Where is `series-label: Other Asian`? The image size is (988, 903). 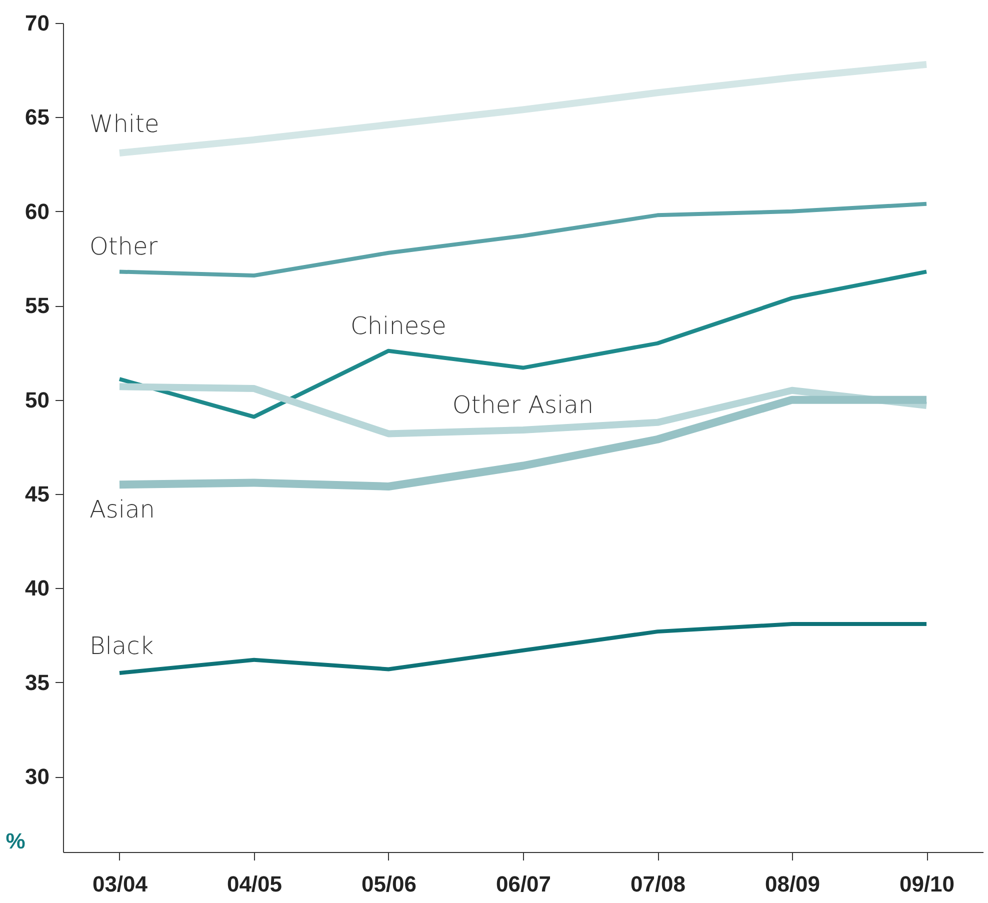
series-label: Other Asian is located at coordinates (523, 404).